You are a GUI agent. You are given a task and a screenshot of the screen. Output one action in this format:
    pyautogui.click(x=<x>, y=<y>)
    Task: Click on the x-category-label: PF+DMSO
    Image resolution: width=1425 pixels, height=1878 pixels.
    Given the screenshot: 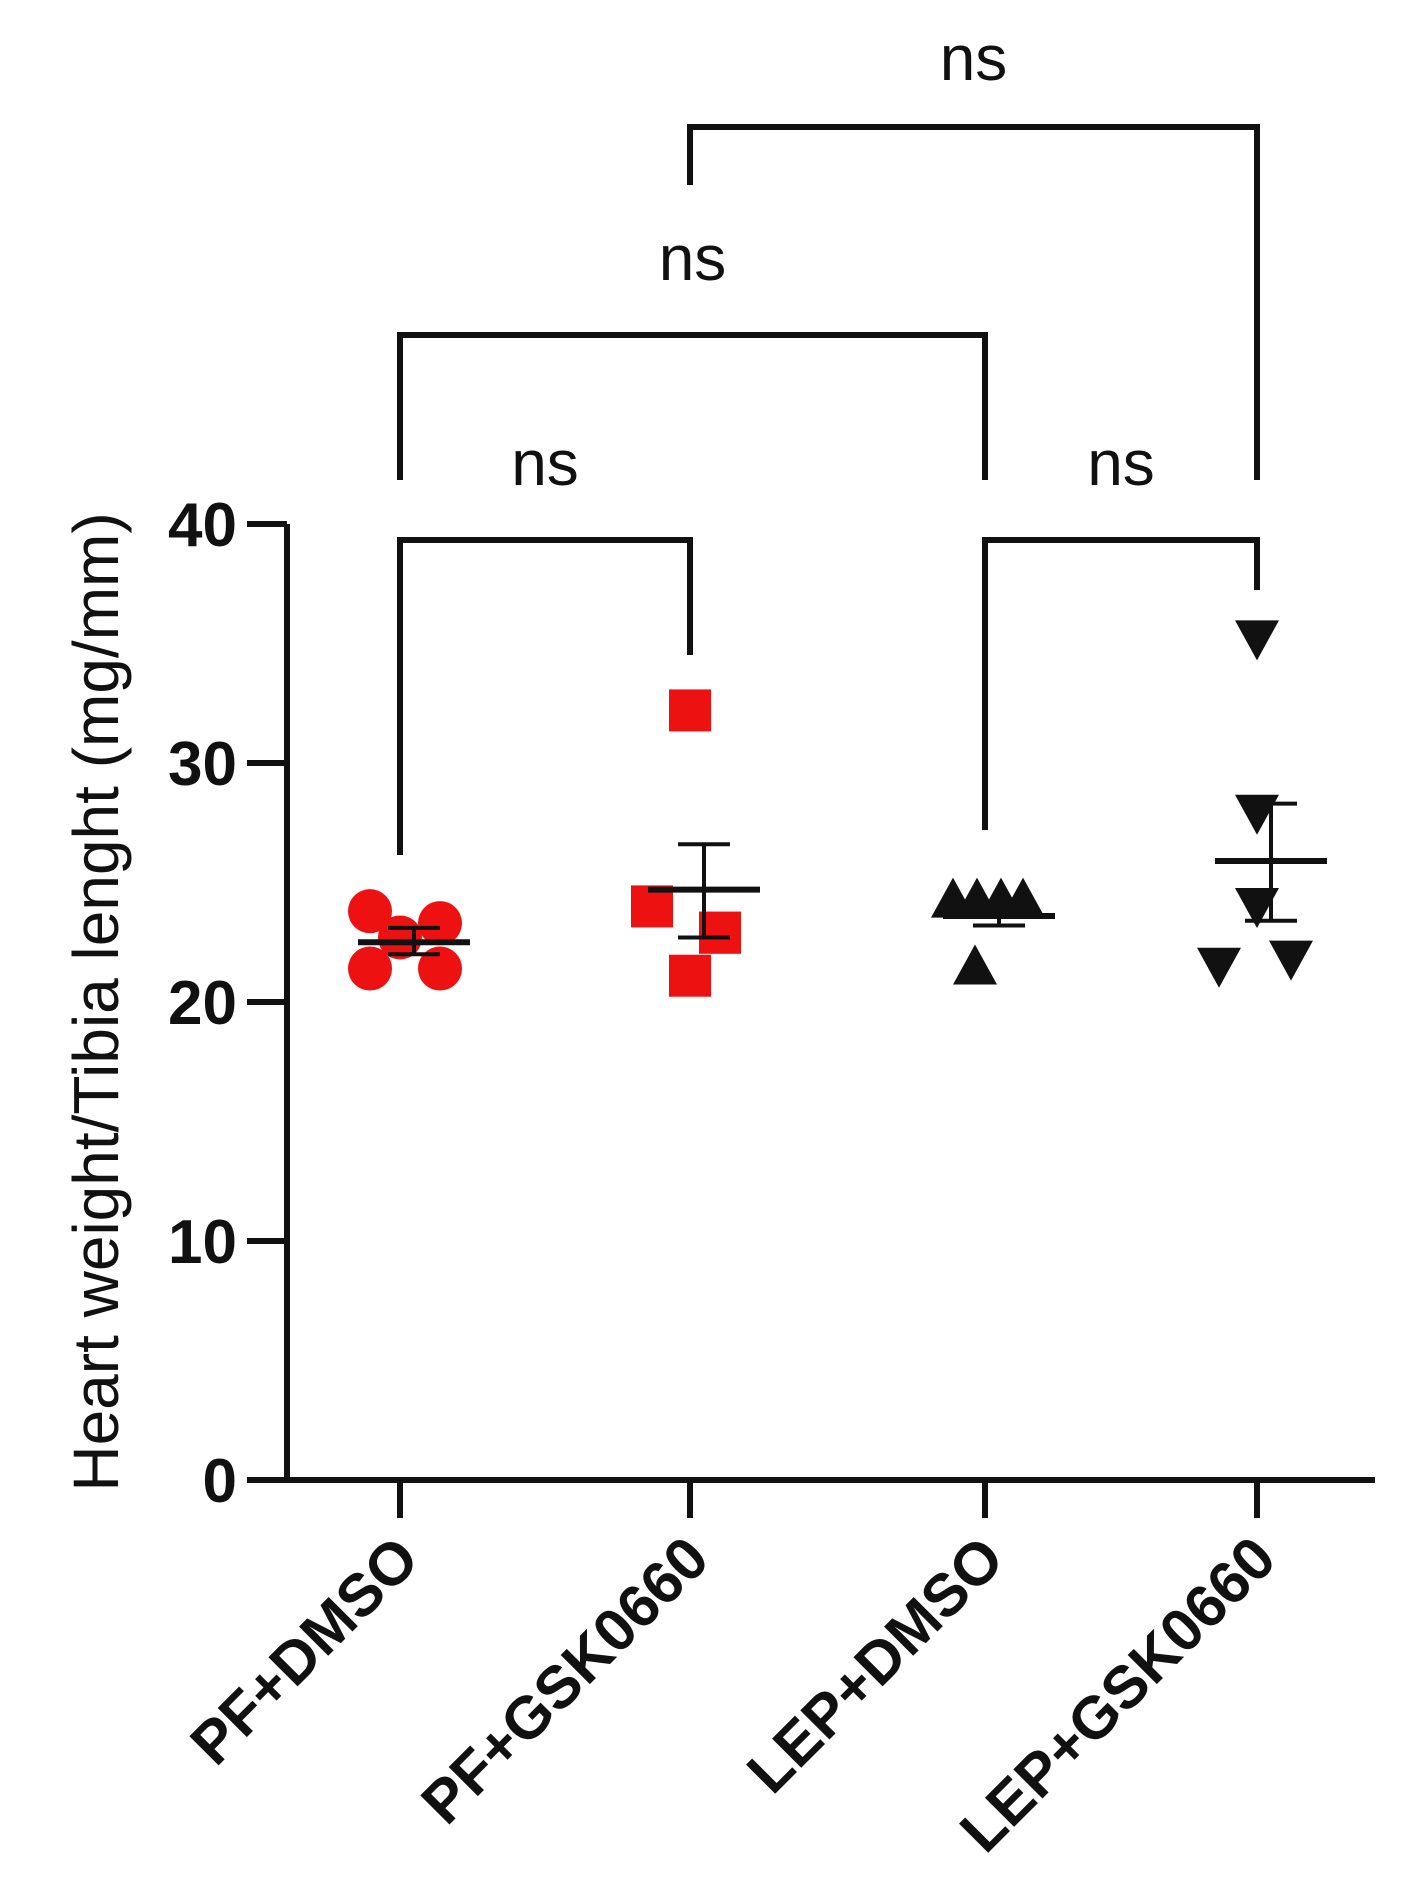 What is the action you would take?
    pyautogui.click(x=305, y=1651)
    